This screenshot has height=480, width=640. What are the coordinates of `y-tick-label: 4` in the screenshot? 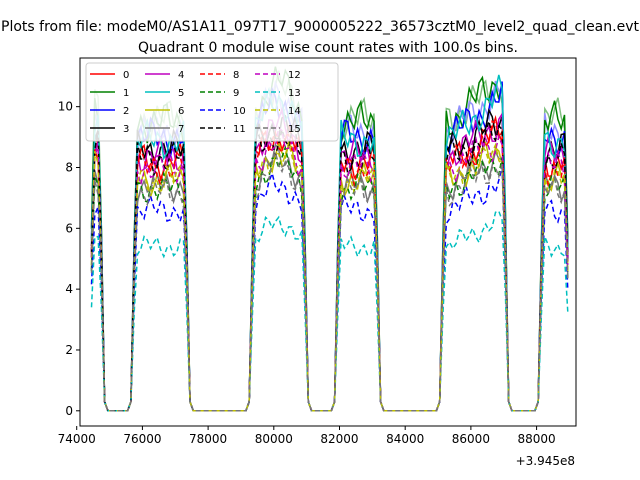 It's located at (69, 289).